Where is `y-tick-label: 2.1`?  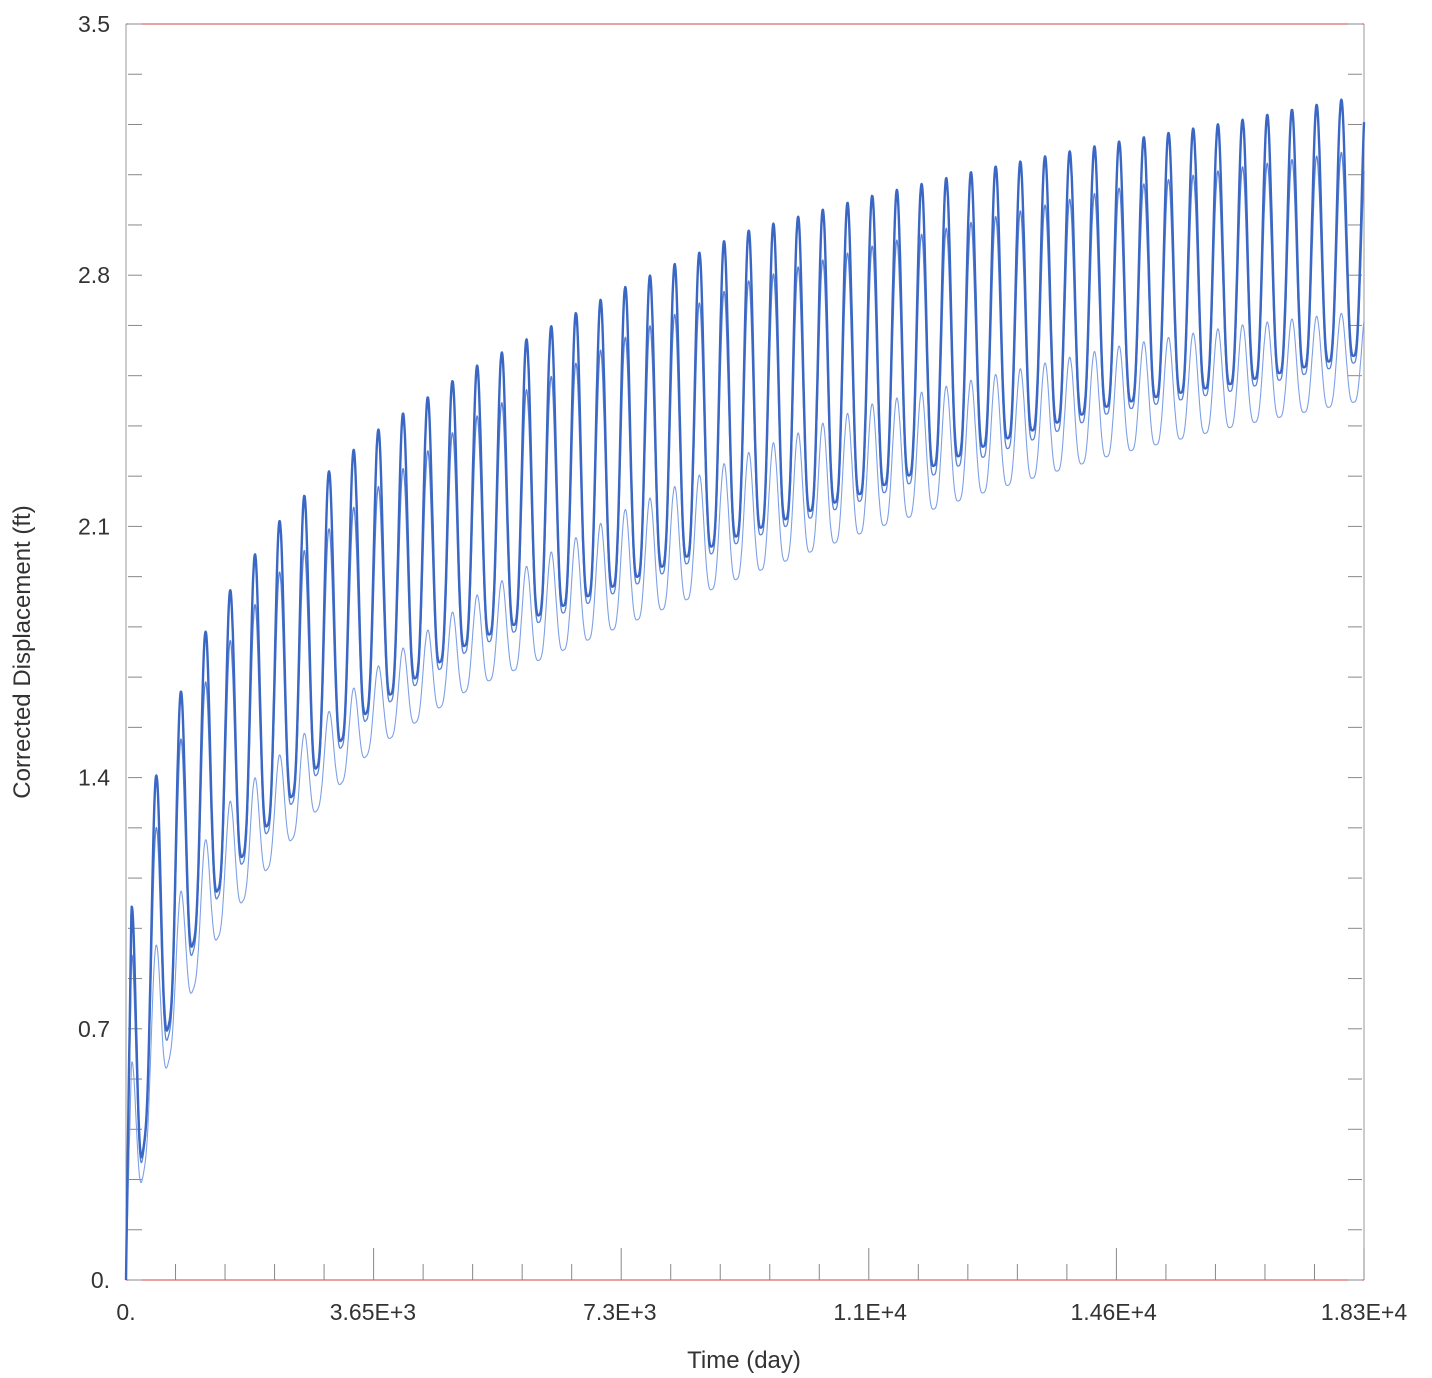
y-tick-label: 2.1 is located at coordinates (94, 526).